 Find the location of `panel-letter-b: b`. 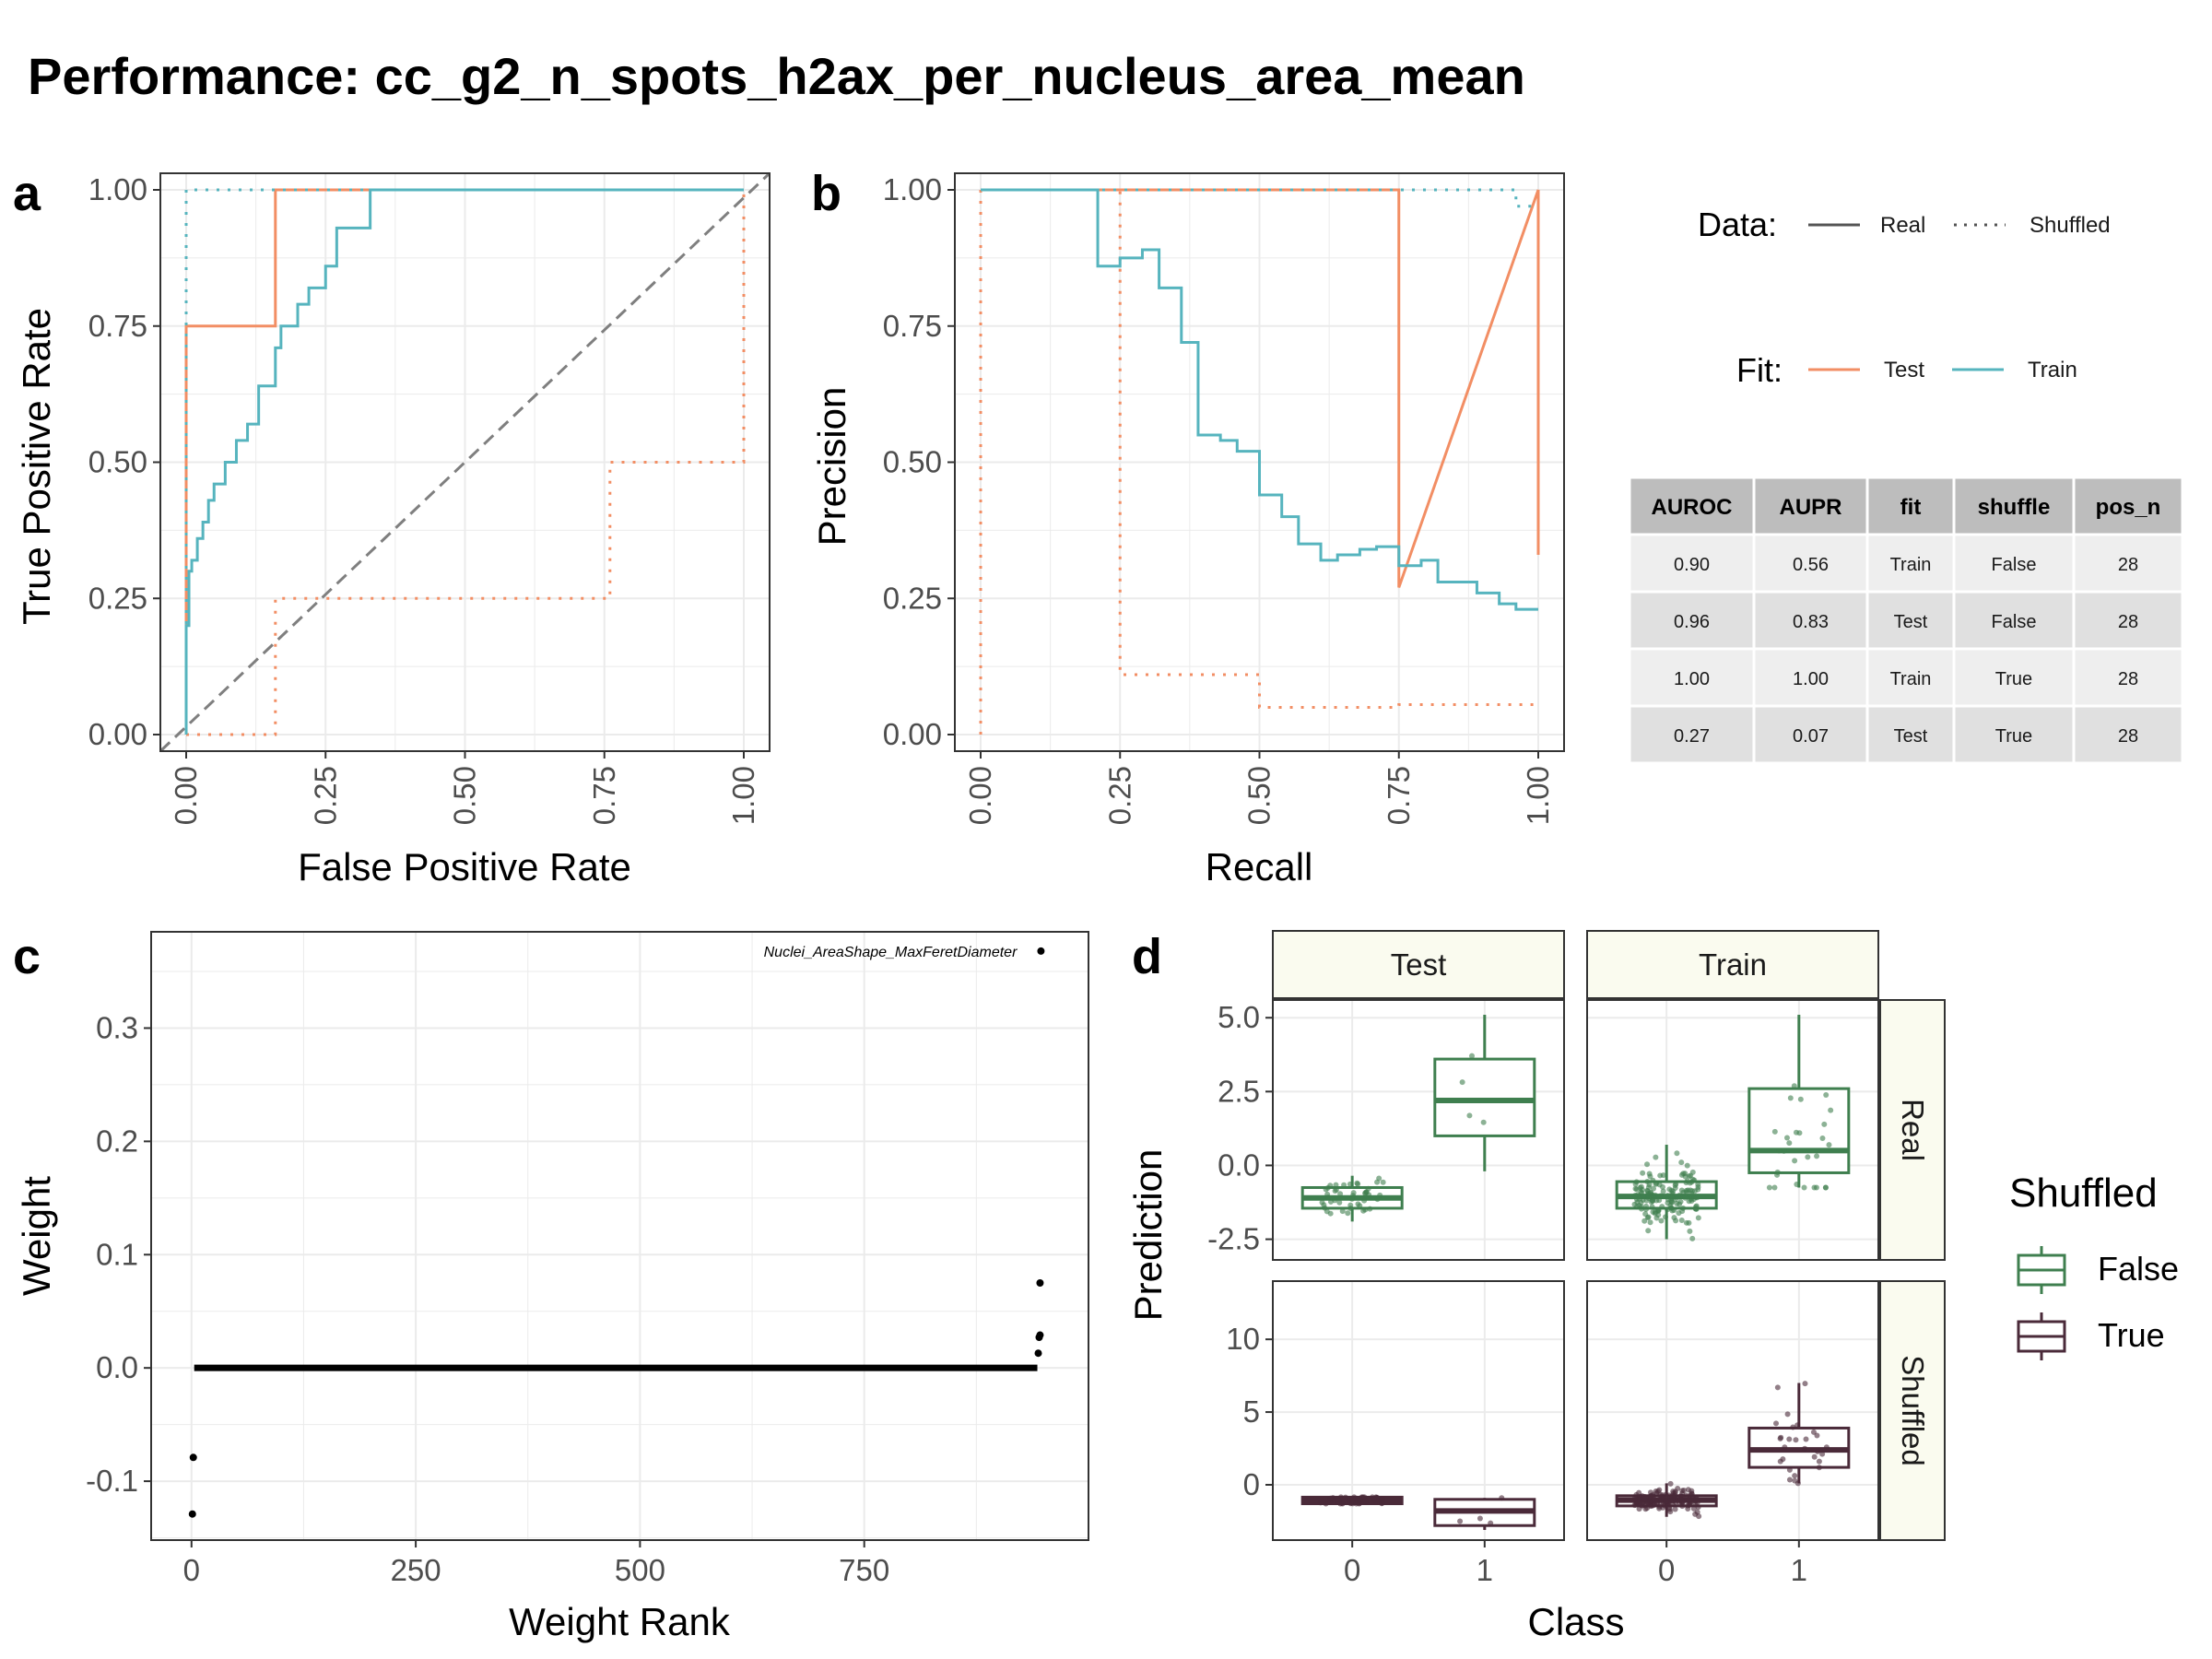

panel-letter-b: b is located at coordinates (826, 193).